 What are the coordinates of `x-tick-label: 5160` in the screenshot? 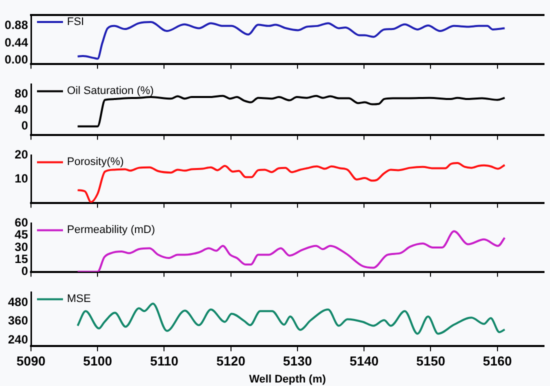 It's located at (497, 361).